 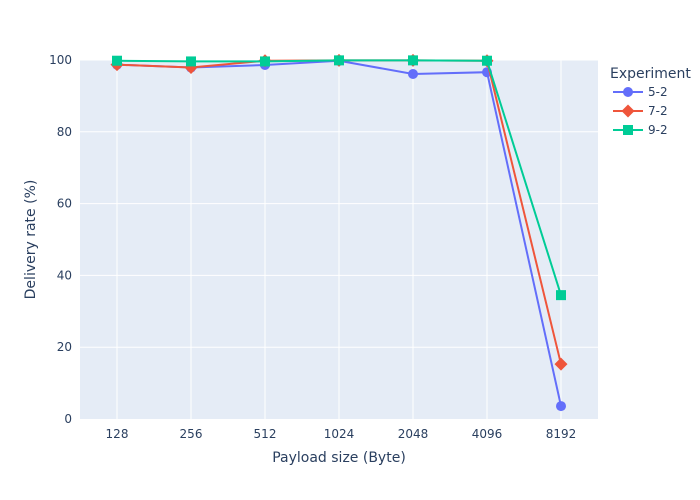 I want to click on y-axis-ticks: 0 20 40 60 80 100, so click(x=60, y=239).